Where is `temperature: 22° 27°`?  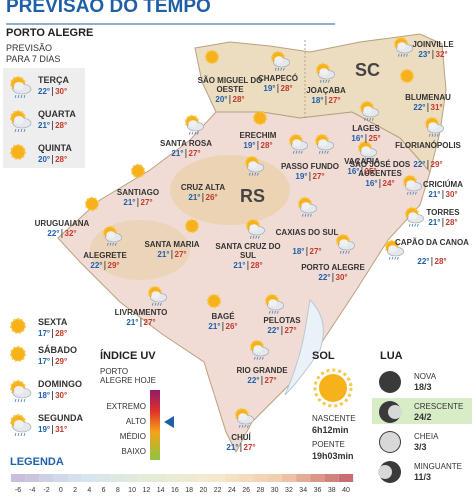
temperature: 22° 27° is located at coordinates (262, 380).